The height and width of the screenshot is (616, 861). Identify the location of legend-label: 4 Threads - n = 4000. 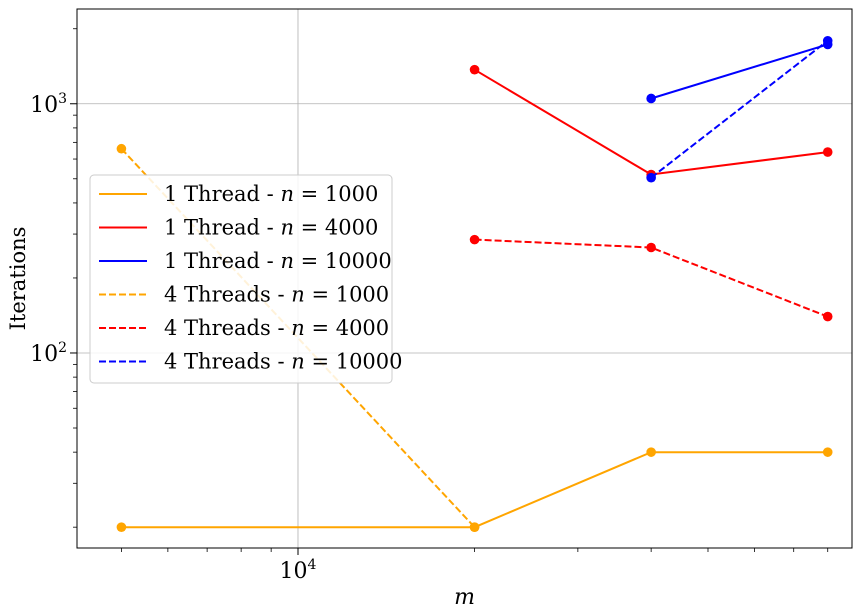
(276, 328).